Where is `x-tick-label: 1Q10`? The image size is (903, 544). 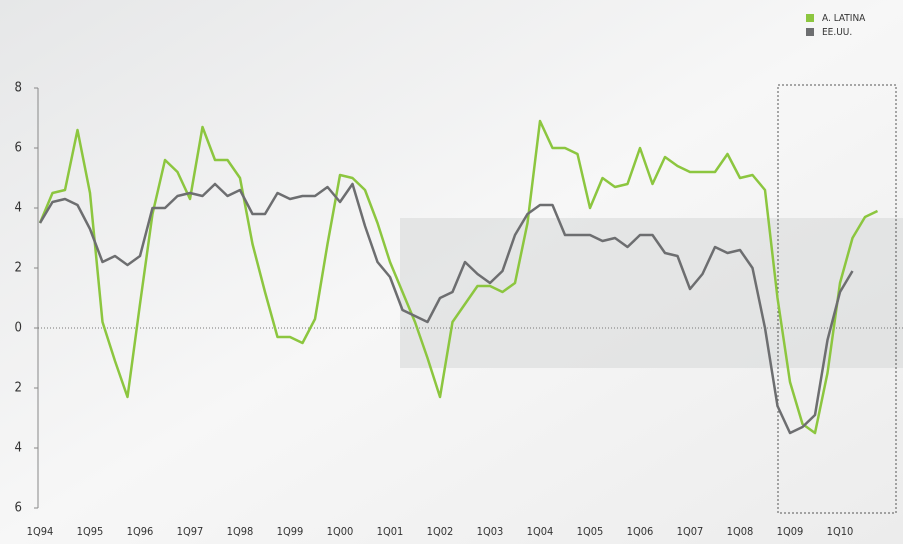 x-tick-label: 1Q10 is located at coordinates (840, 531).